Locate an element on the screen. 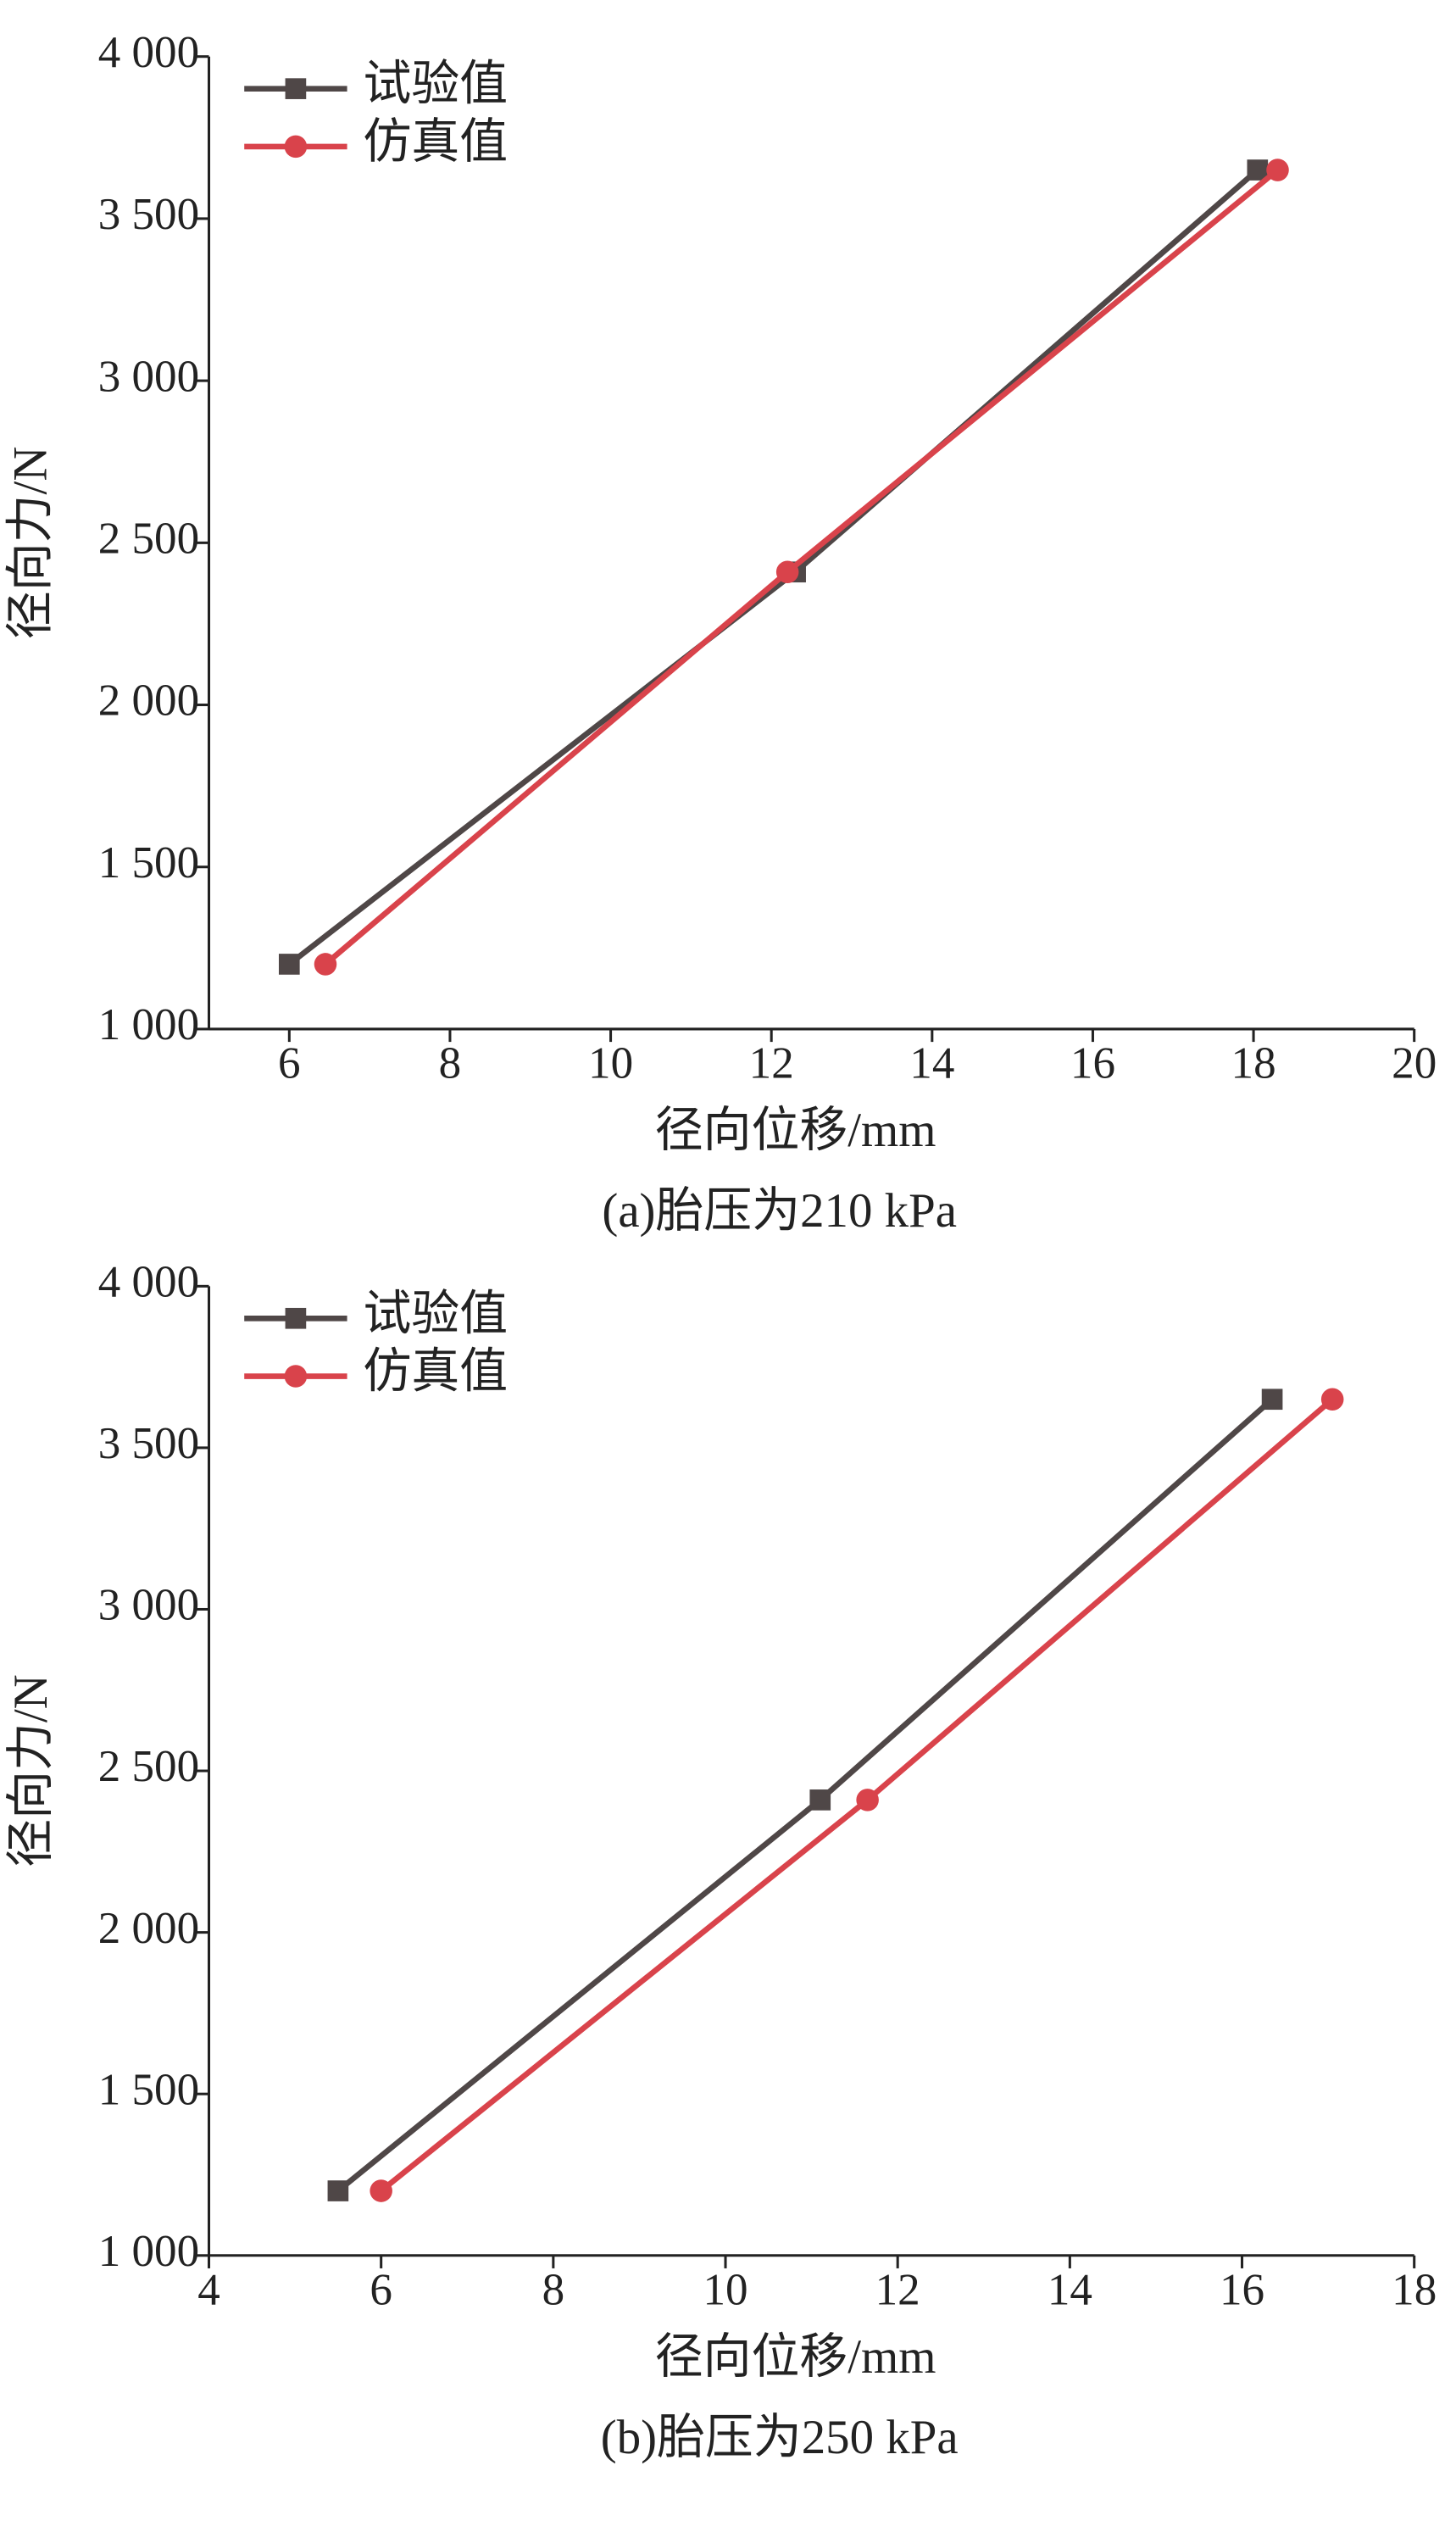 Image resolution: width=1456 pixels, height=2521 pixels. x-tick-label: 20 is located at coordinates (1414, 1063).